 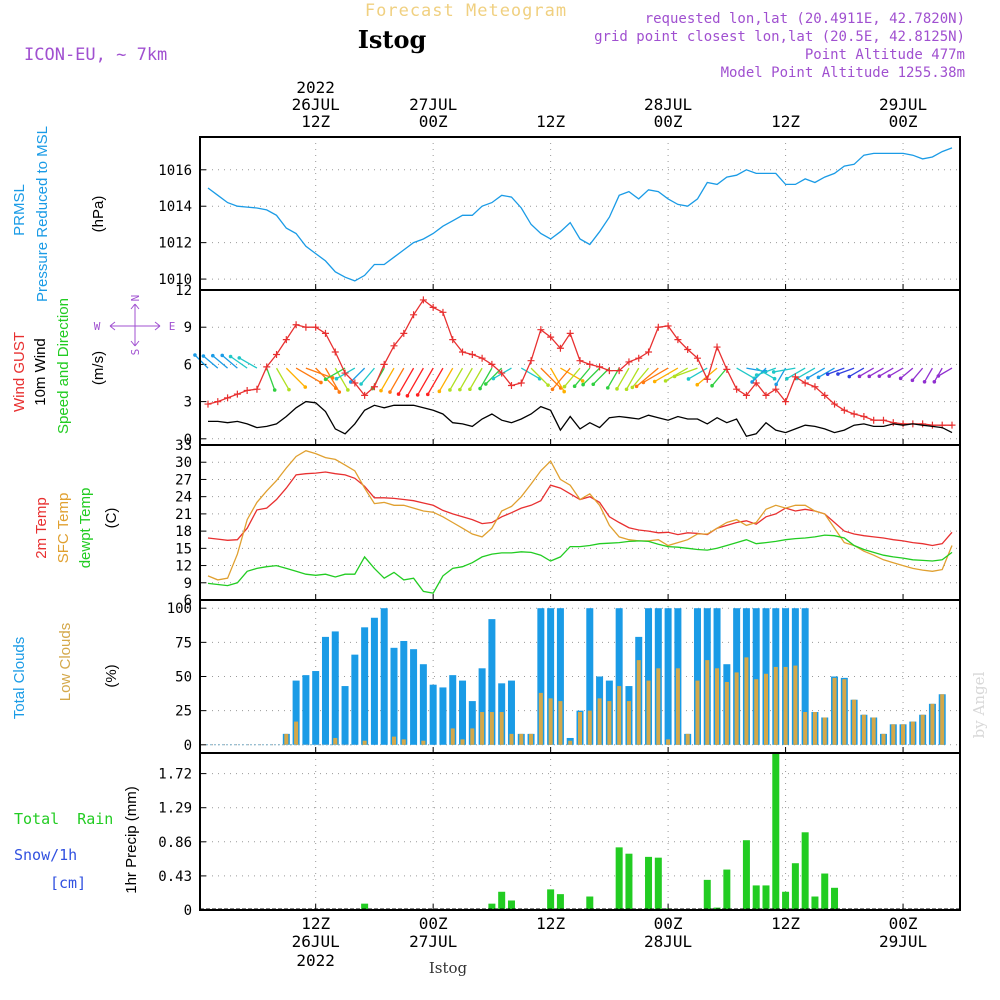 What do you see at coordinates (40, 372) in the screenshot?
I see `wind-10m-label: 10m Wind` at bounding box center [40, 372].